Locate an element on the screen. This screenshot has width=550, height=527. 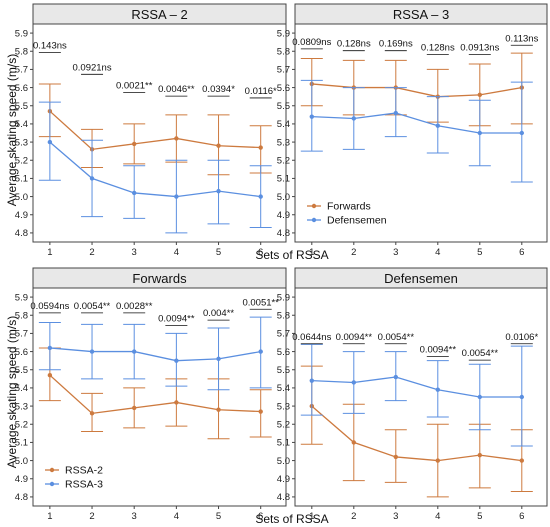
y-axis-label-bottom: Average skating speed (m/s) is located at coordinates (12, 392).